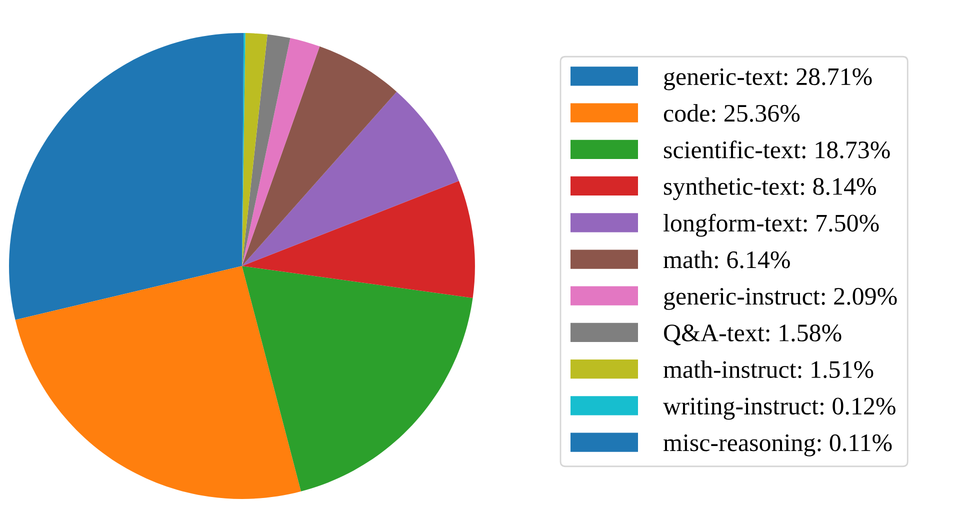 The width and height of the screenshot is (972, 523). Describe the element at coordinates (732, 113) in the screenshot. I see `legend-label: code: 25.36%` at that location.